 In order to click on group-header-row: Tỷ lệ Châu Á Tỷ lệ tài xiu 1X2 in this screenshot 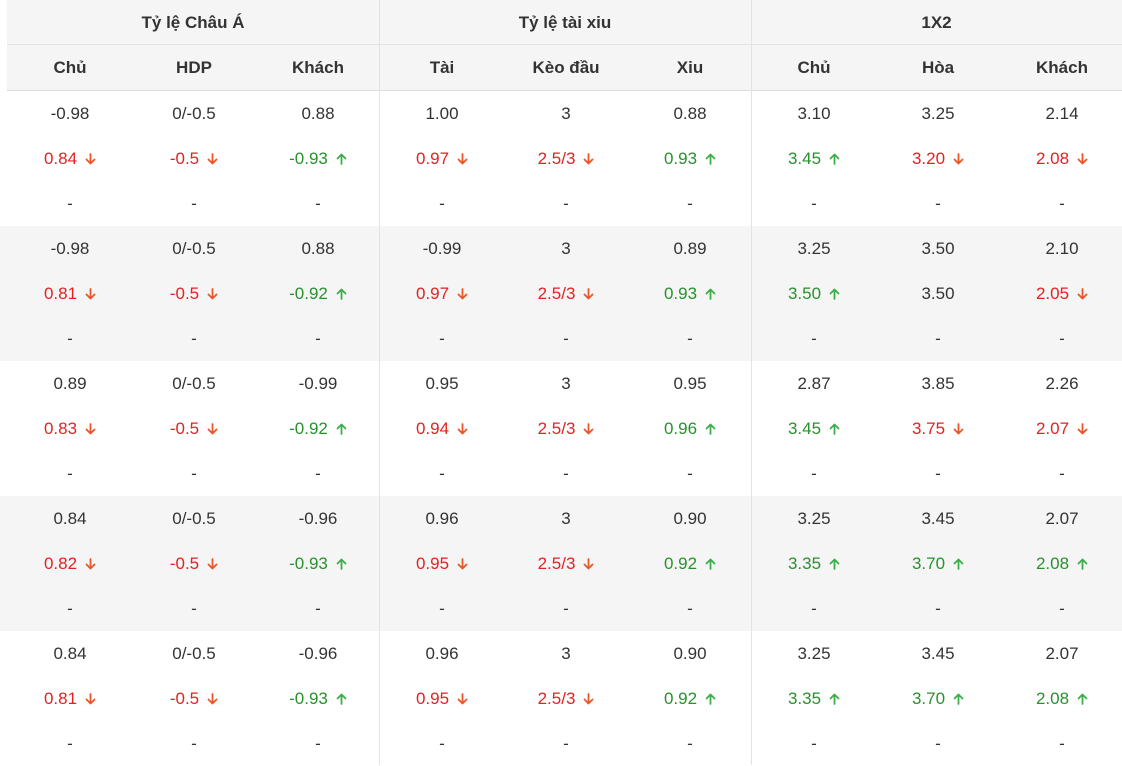, I will do `click(561, 22)`.